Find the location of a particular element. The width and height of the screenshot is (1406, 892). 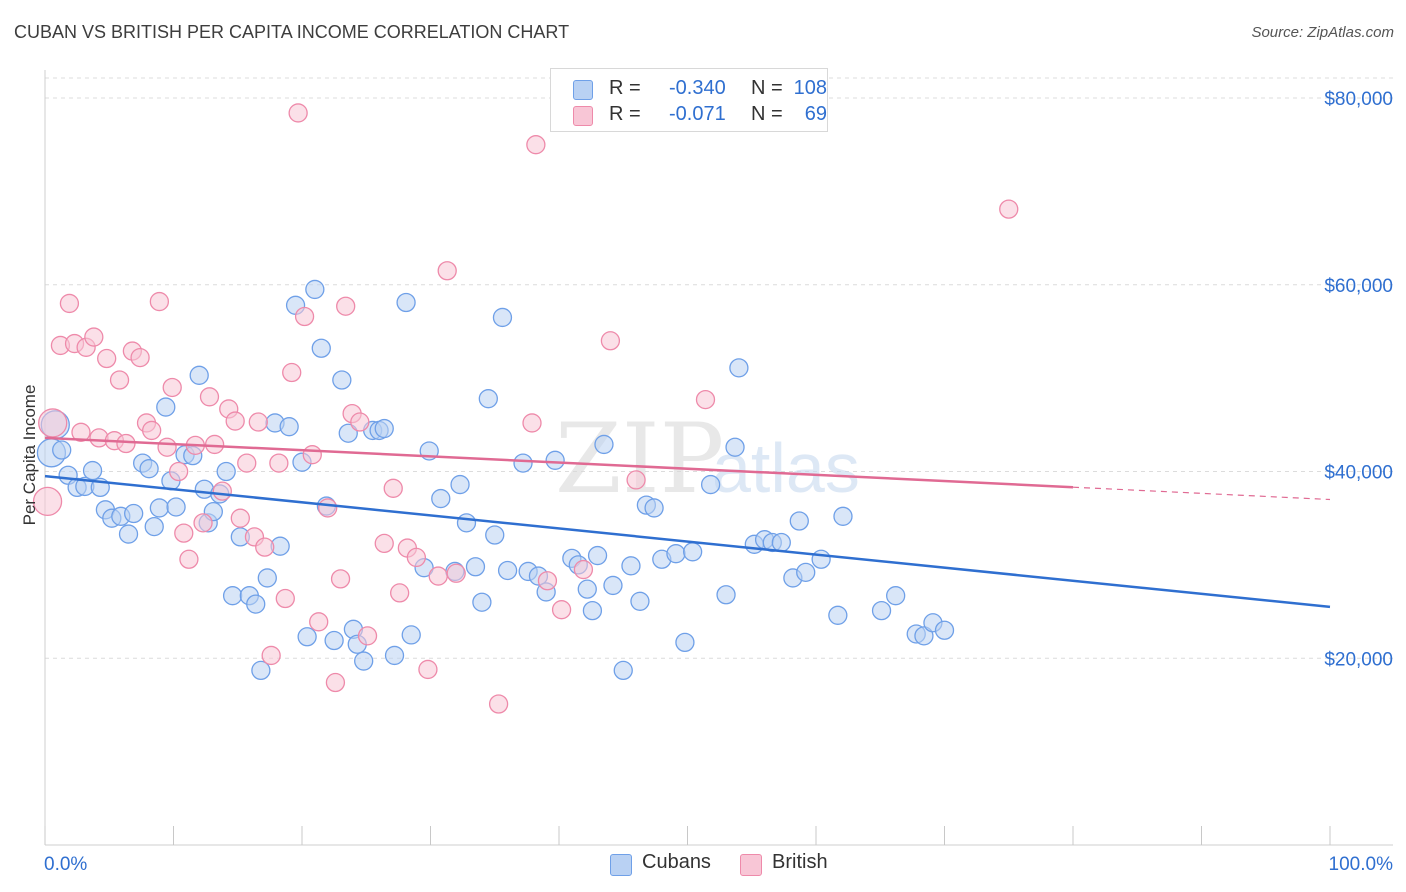

y-axis-label: Per Capita Income is located at coordinates (29, 455).